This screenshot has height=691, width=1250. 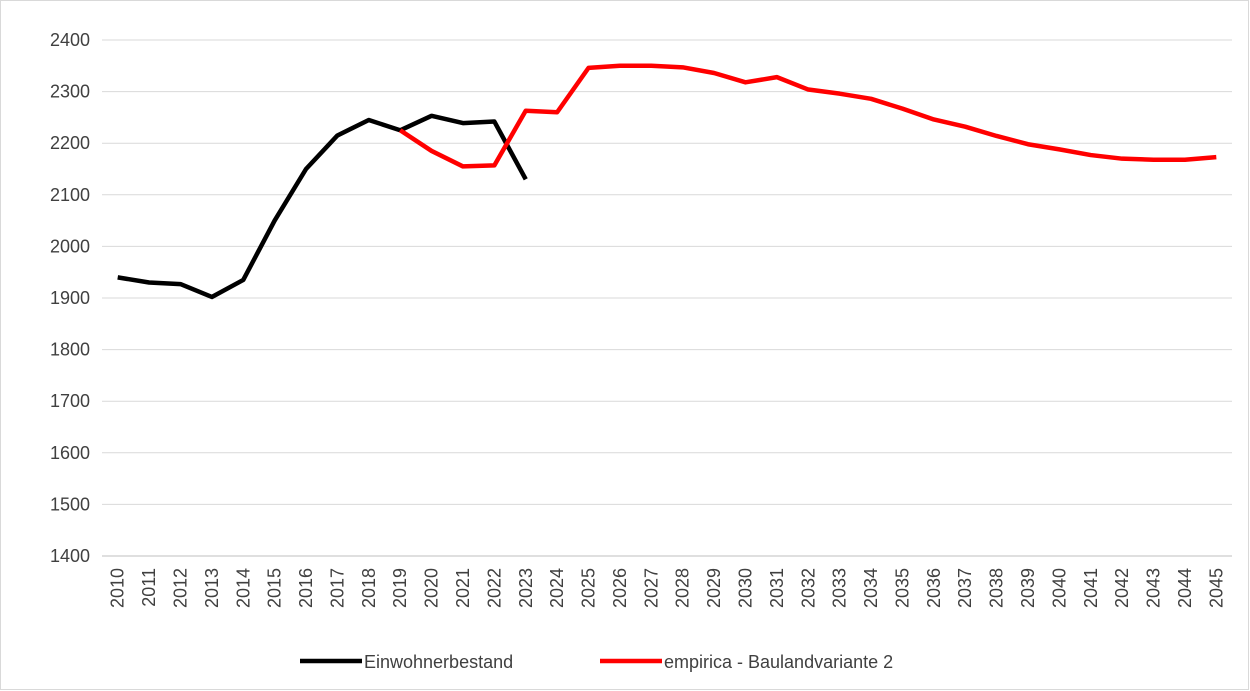 I want to click on x-tick-label: 2015, so click(x=275, y=588).